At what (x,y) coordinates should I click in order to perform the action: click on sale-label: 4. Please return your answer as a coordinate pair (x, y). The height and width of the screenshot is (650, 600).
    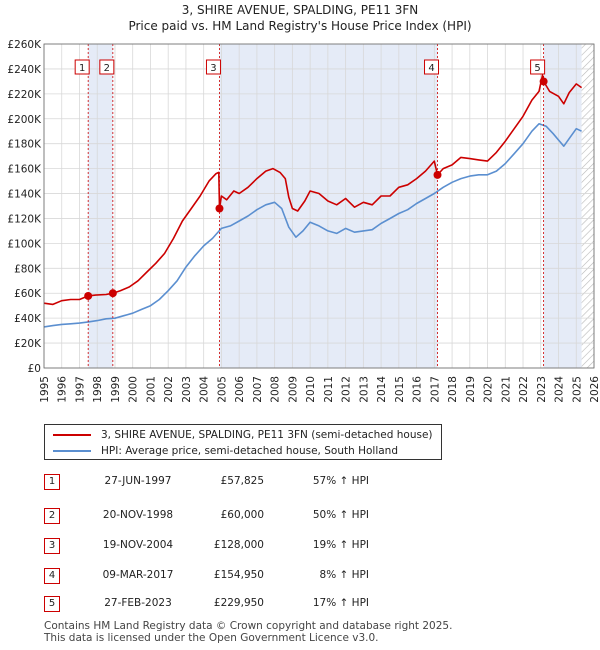
    Looking at the image, I should click on (431, 68).